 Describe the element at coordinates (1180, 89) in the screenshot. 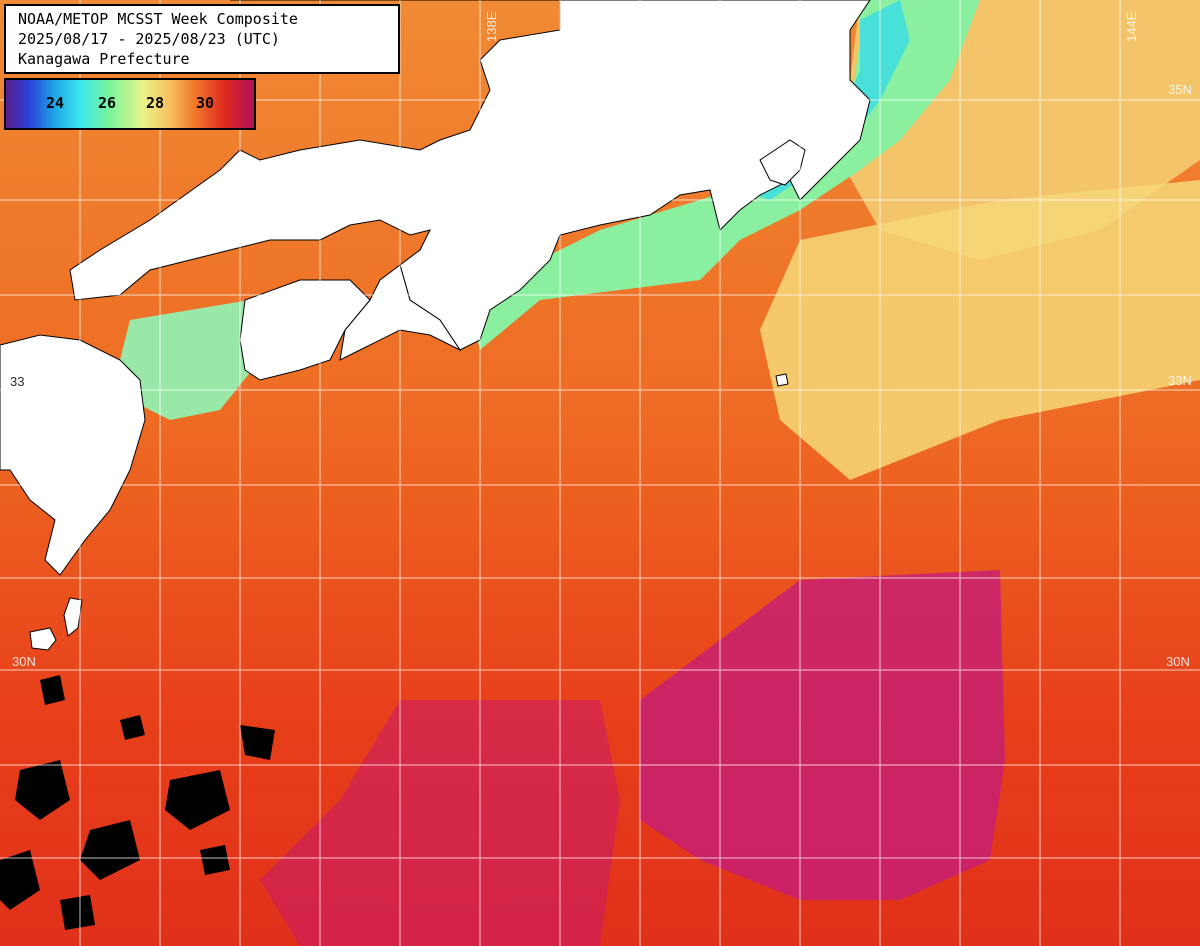

I see `lat-label-35n-right: 35N` at that location.